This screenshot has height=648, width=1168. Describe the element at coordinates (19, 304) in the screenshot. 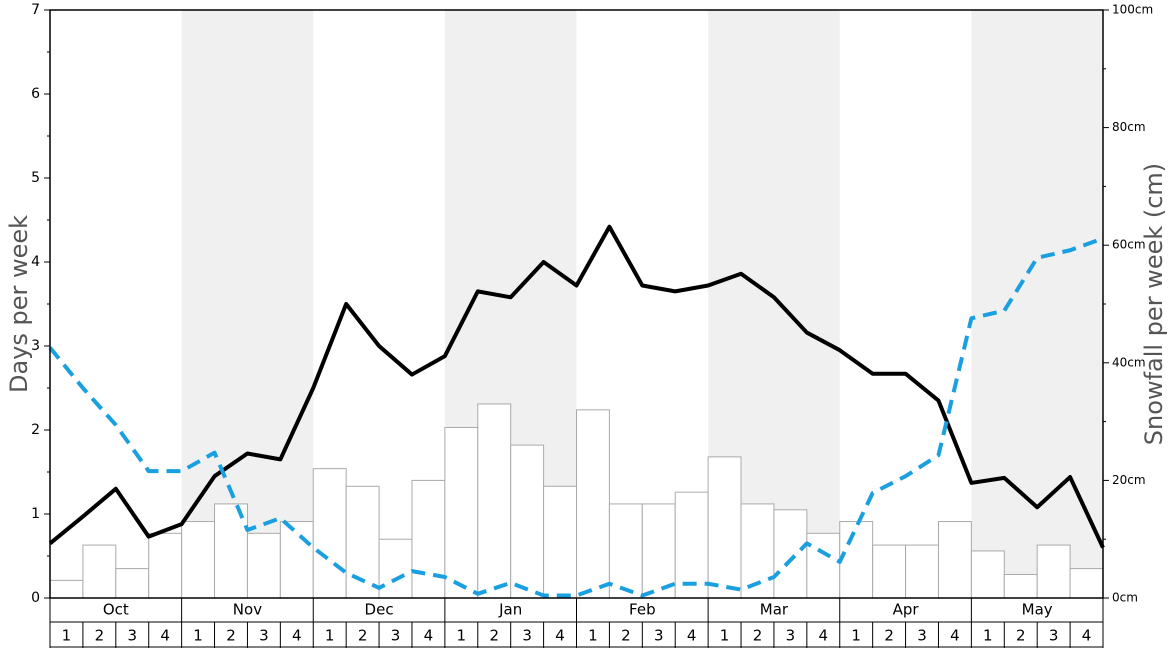

I see `y-axis-title: Days per week` at that location.